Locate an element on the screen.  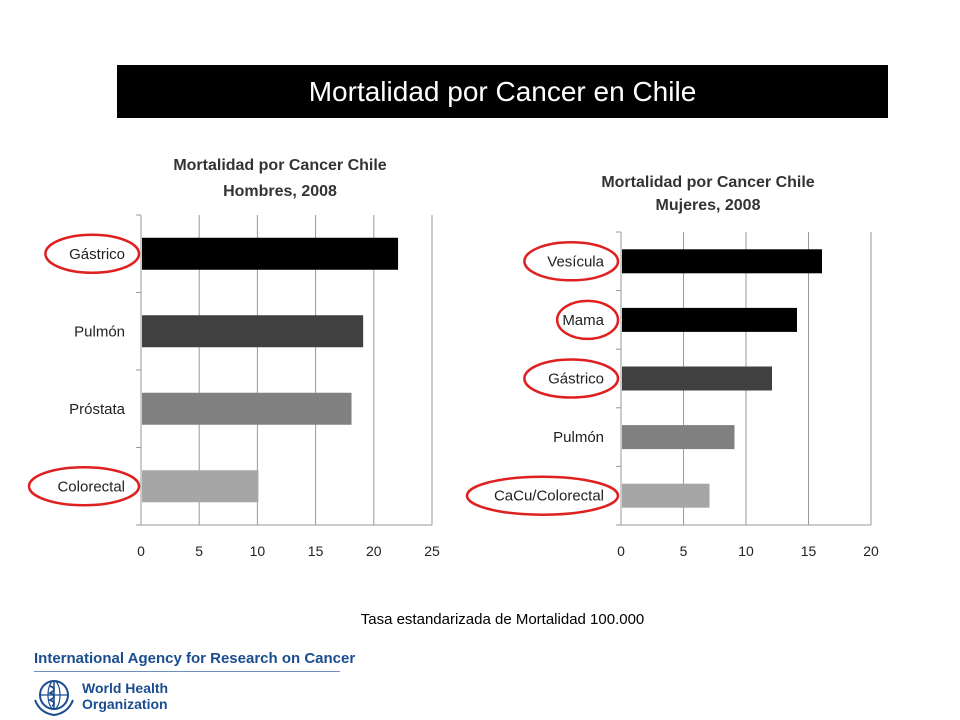
women-category-label: Gástrico is located at coordinates (576, 379).